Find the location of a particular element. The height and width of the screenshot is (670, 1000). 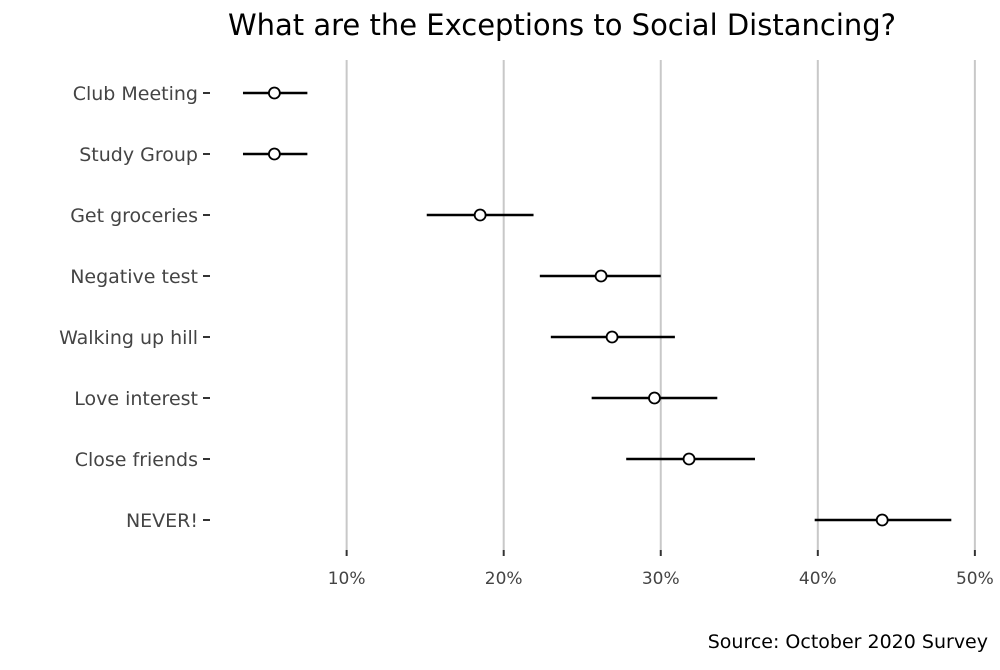

y-tick-label: Love interest is located at coordinates (136, 399).